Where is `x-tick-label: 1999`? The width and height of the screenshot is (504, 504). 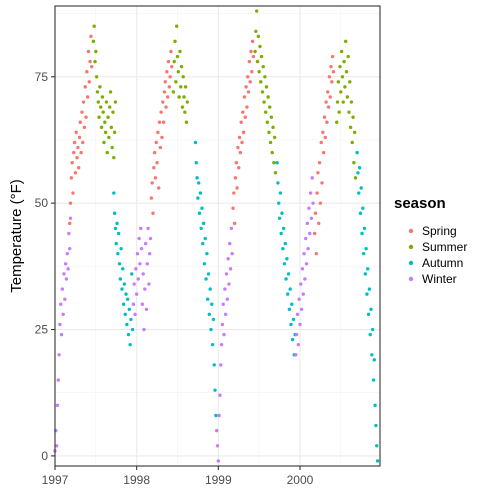 x-tick-label: 1999 is located at coordinates (218, 480).